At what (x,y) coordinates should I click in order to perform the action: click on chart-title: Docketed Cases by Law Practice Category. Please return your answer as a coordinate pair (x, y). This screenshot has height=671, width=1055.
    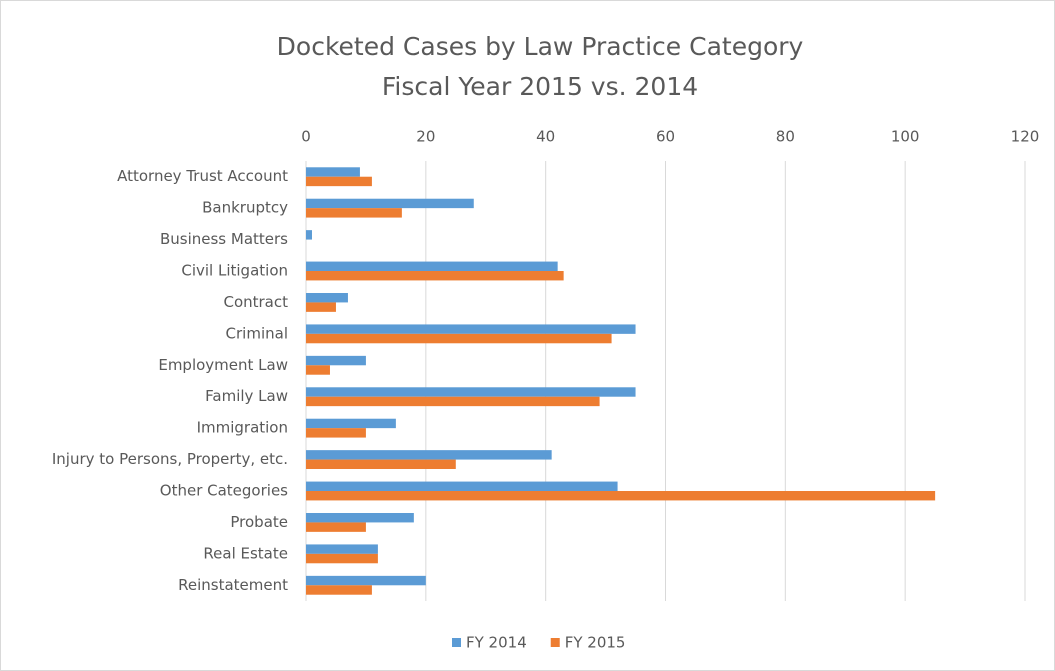
    Looking at the image, I should click on (540, 46).